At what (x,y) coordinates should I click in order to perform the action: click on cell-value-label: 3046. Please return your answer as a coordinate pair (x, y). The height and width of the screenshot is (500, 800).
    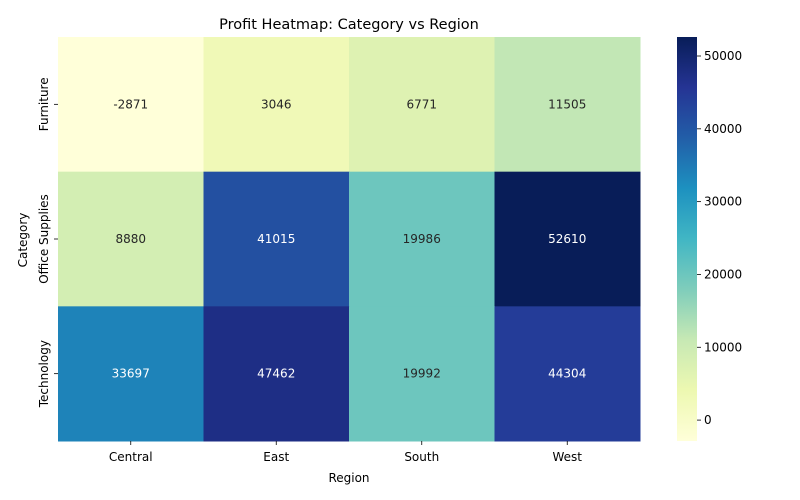
    Looking at the image, I should click on (276, 104).